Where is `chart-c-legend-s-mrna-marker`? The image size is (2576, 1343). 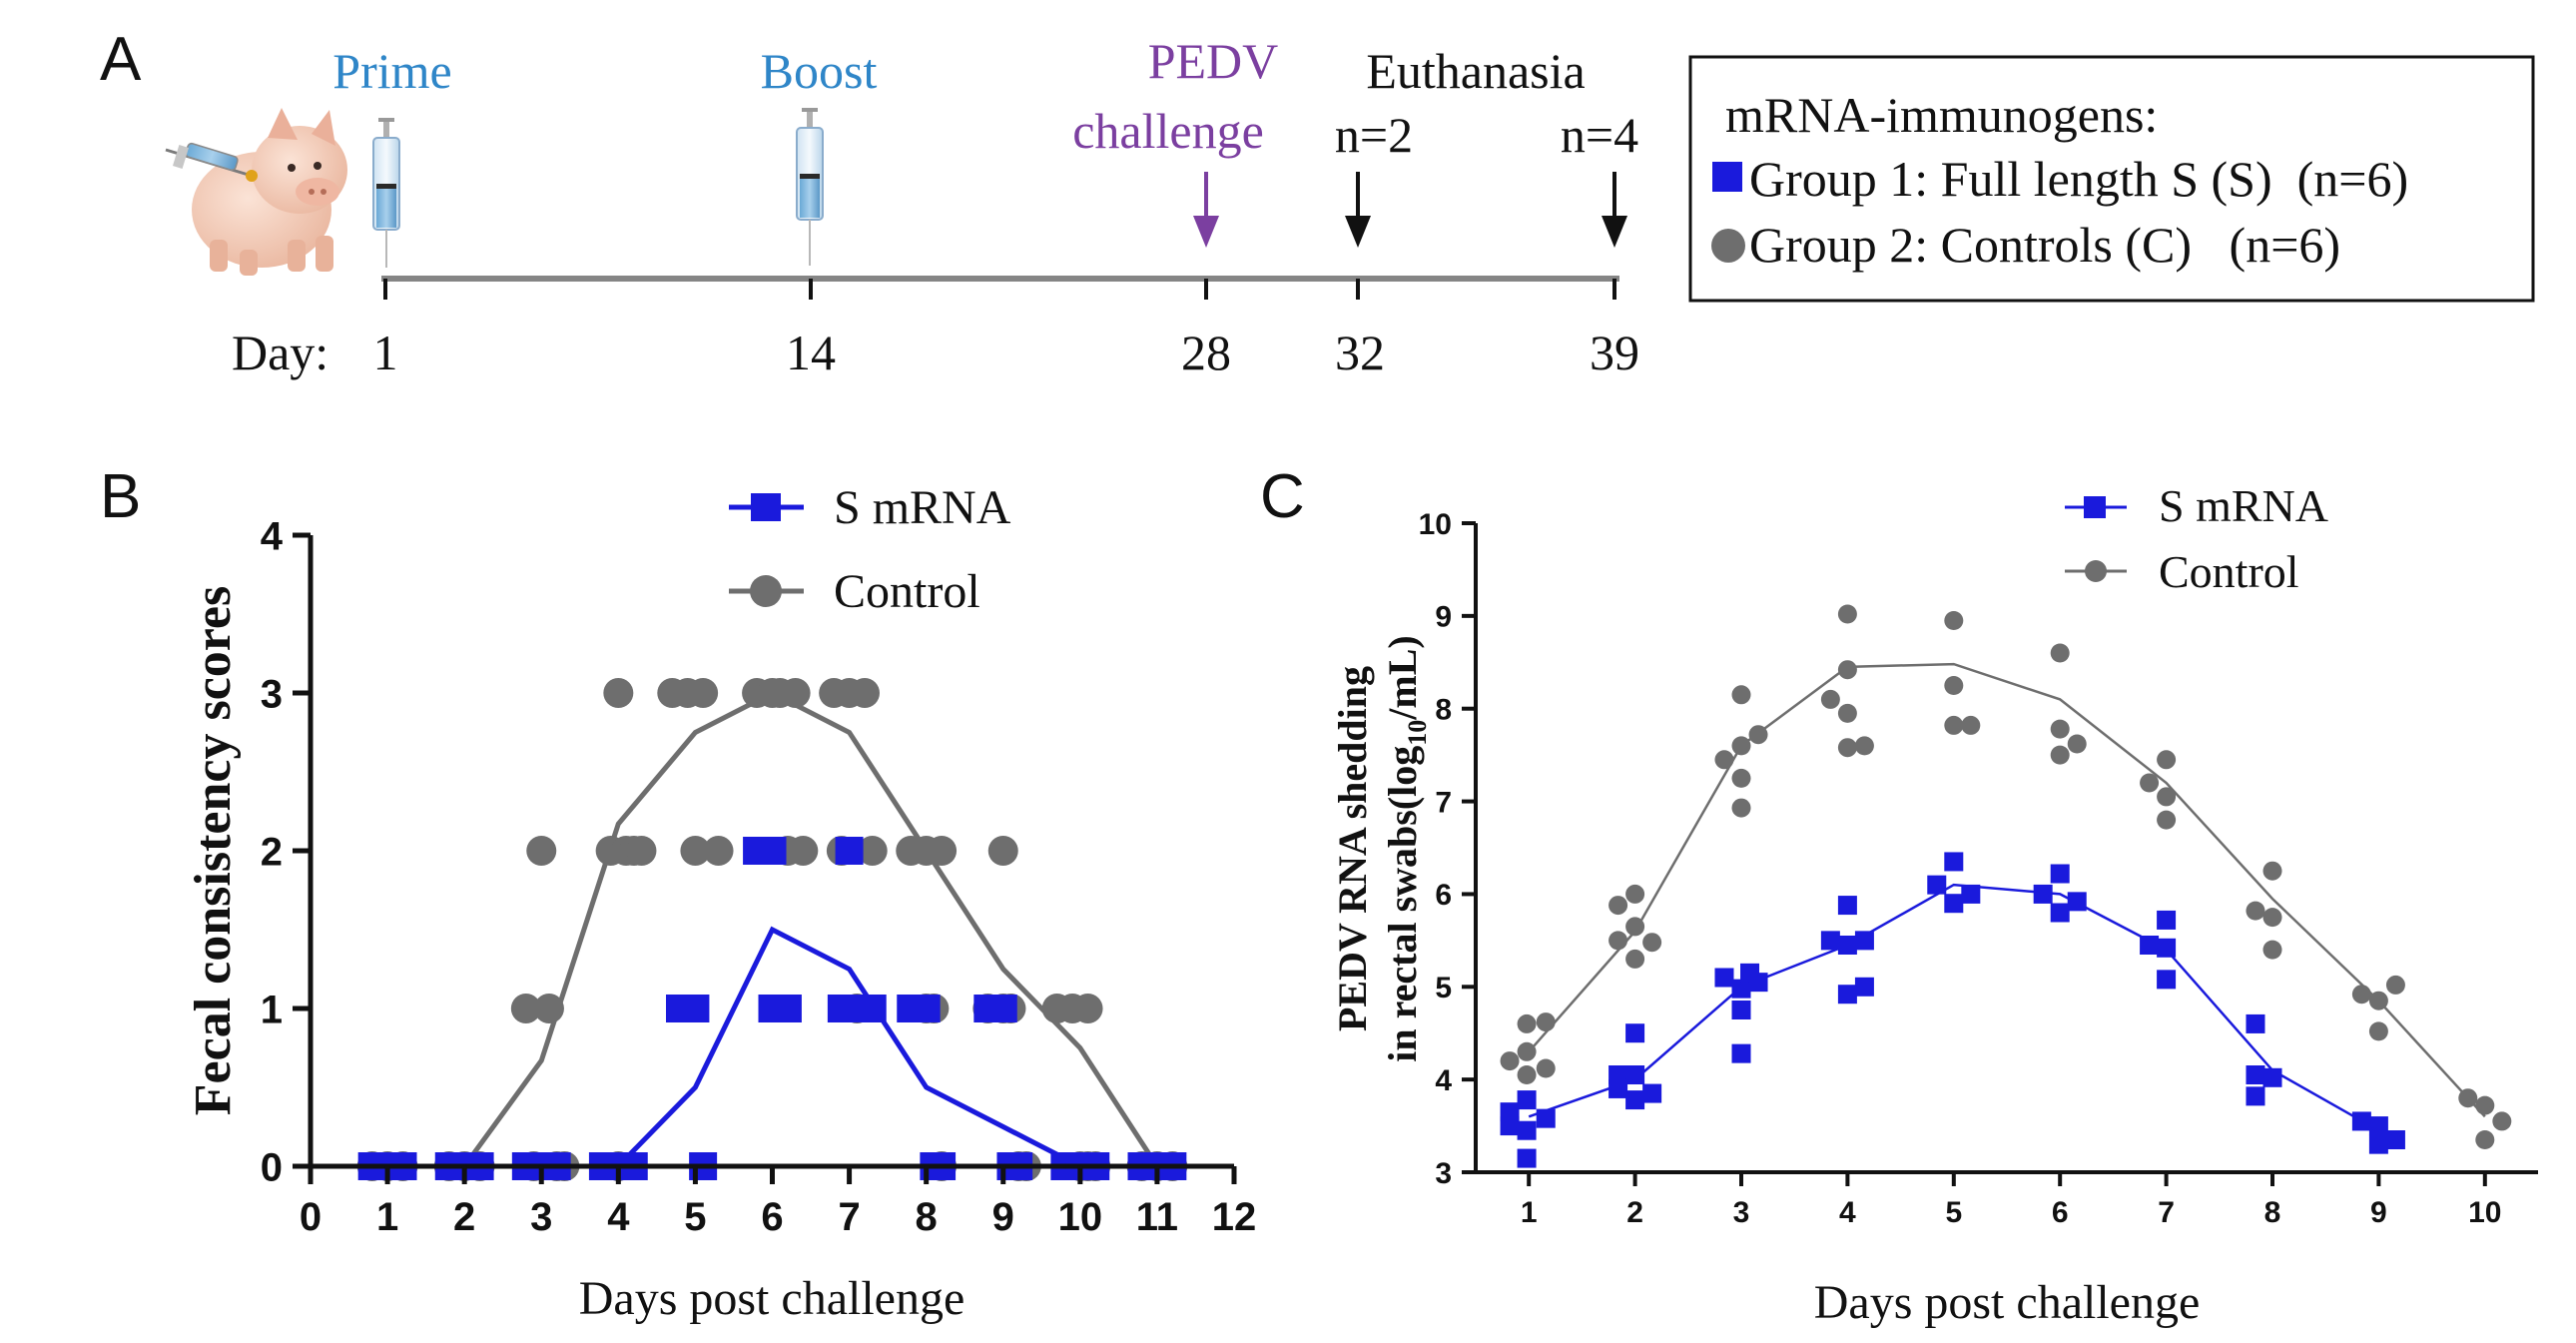
chart-c-legend-s-mrna-marker is located at coordinates (2095, 507).